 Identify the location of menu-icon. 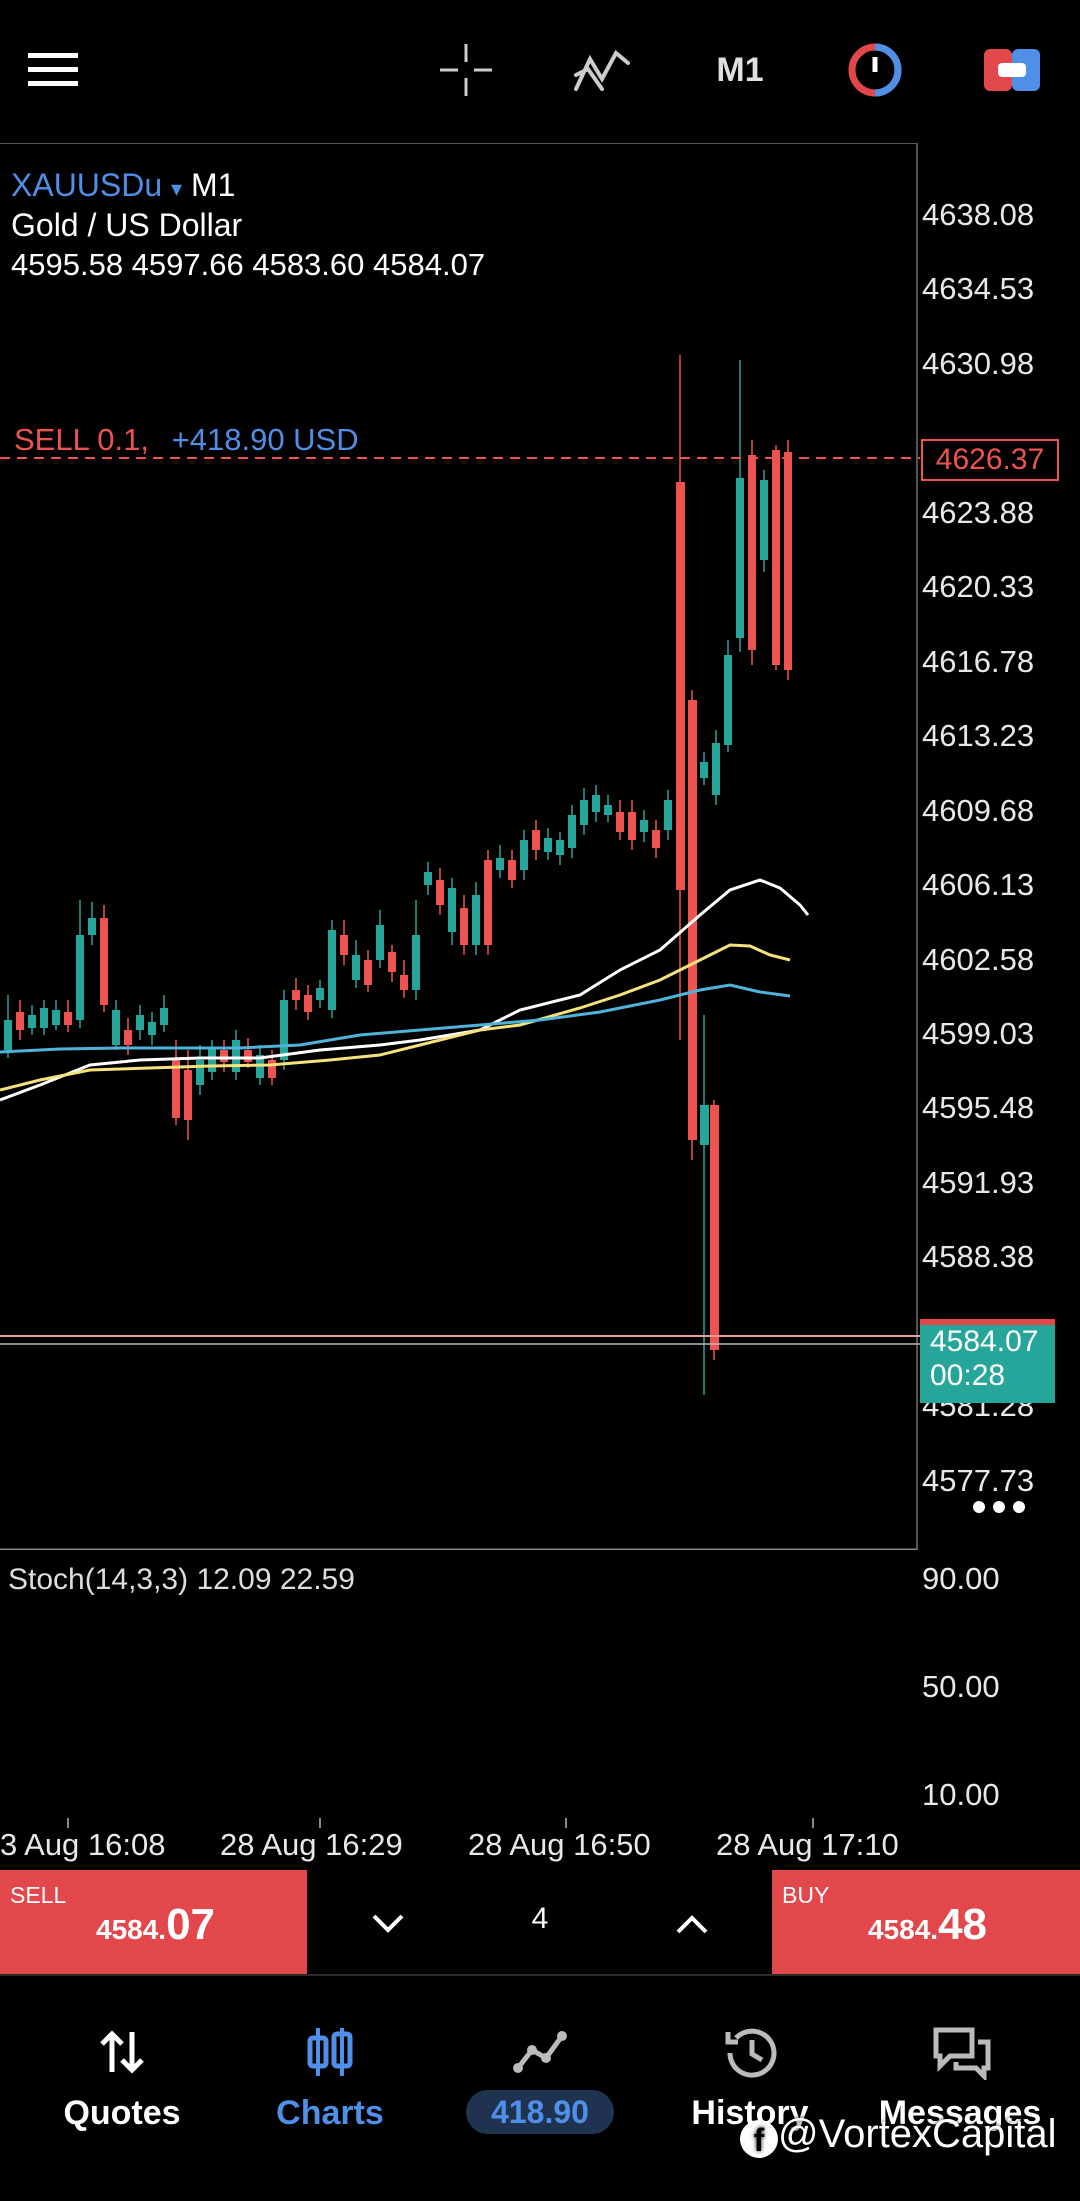
(53, 70).